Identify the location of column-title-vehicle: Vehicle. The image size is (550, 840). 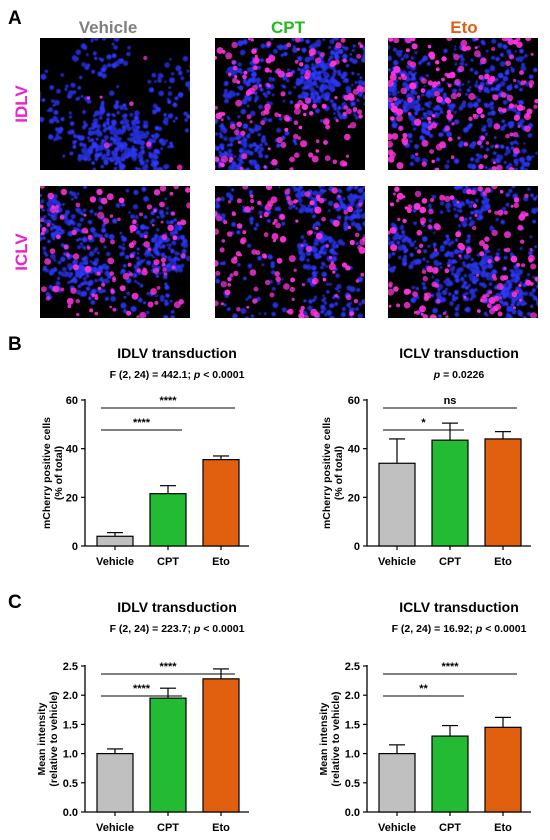
(108, 27).